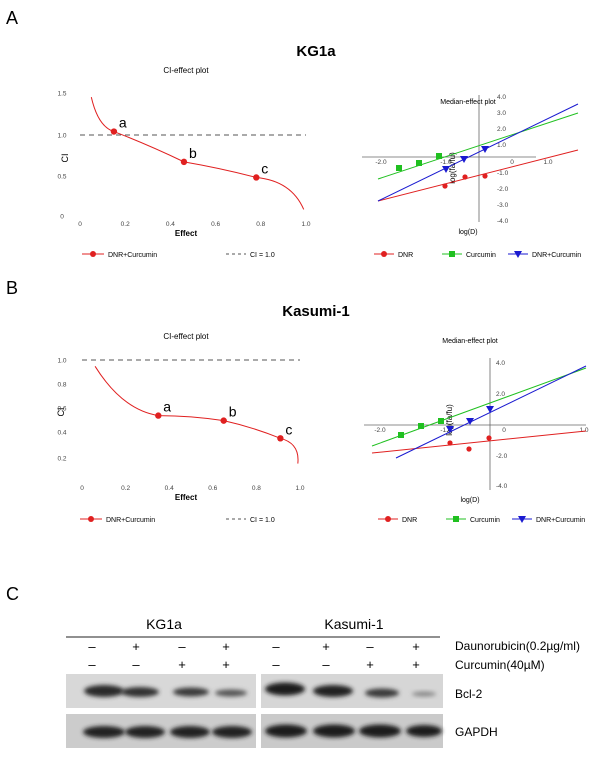 The width and height of the screenshot is (600, 772). Describe the element at coordinates (479, 442) in the screenshot. I see `dnr-fit-line` at that location.